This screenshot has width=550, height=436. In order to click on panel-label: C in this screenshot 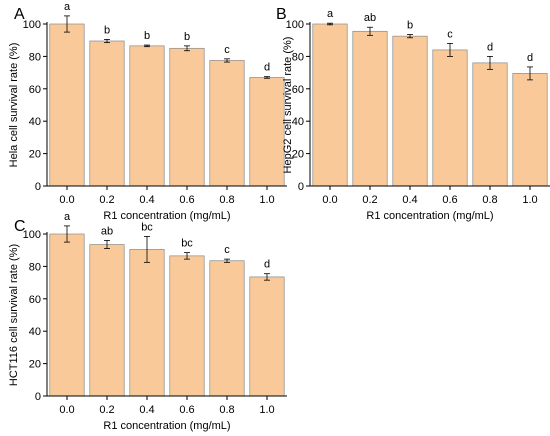, I will do `click(20, 226)`.